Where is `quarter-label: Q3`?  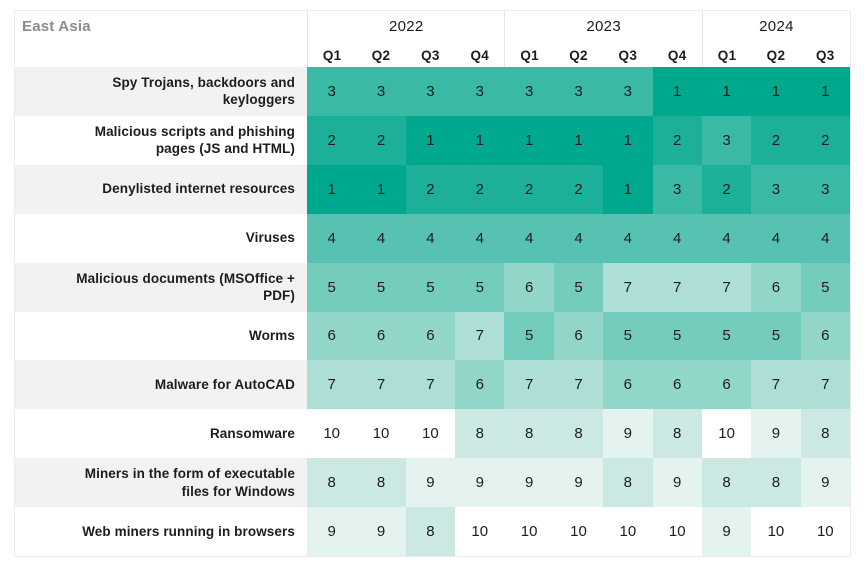
quarter-label: Q3 is located at coordinates (430, 55).